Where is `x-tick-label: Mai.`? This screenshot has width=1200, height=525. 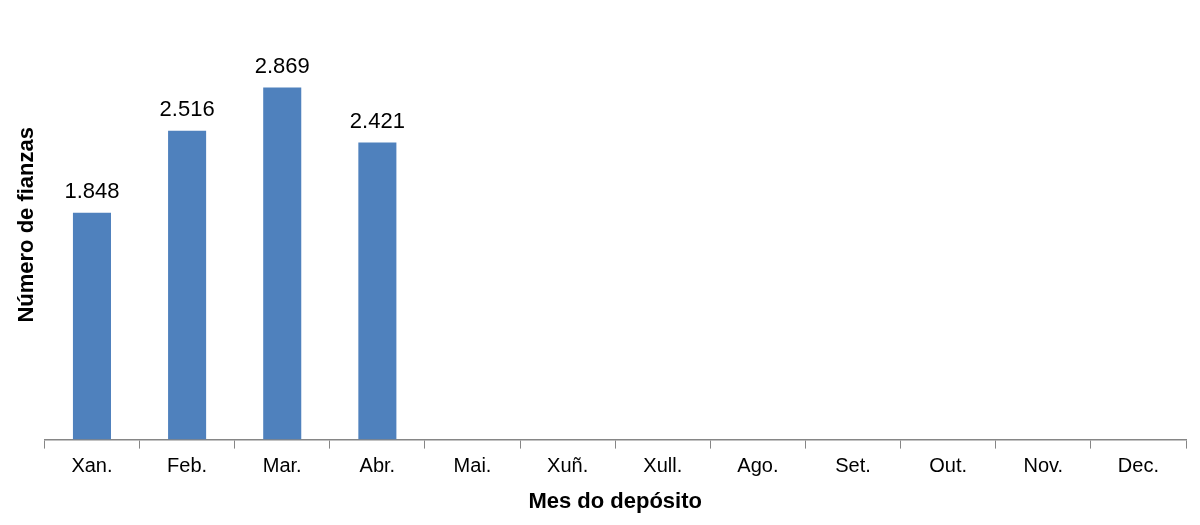
x-tick-label: Mai. is located at coordinates (472, 465).